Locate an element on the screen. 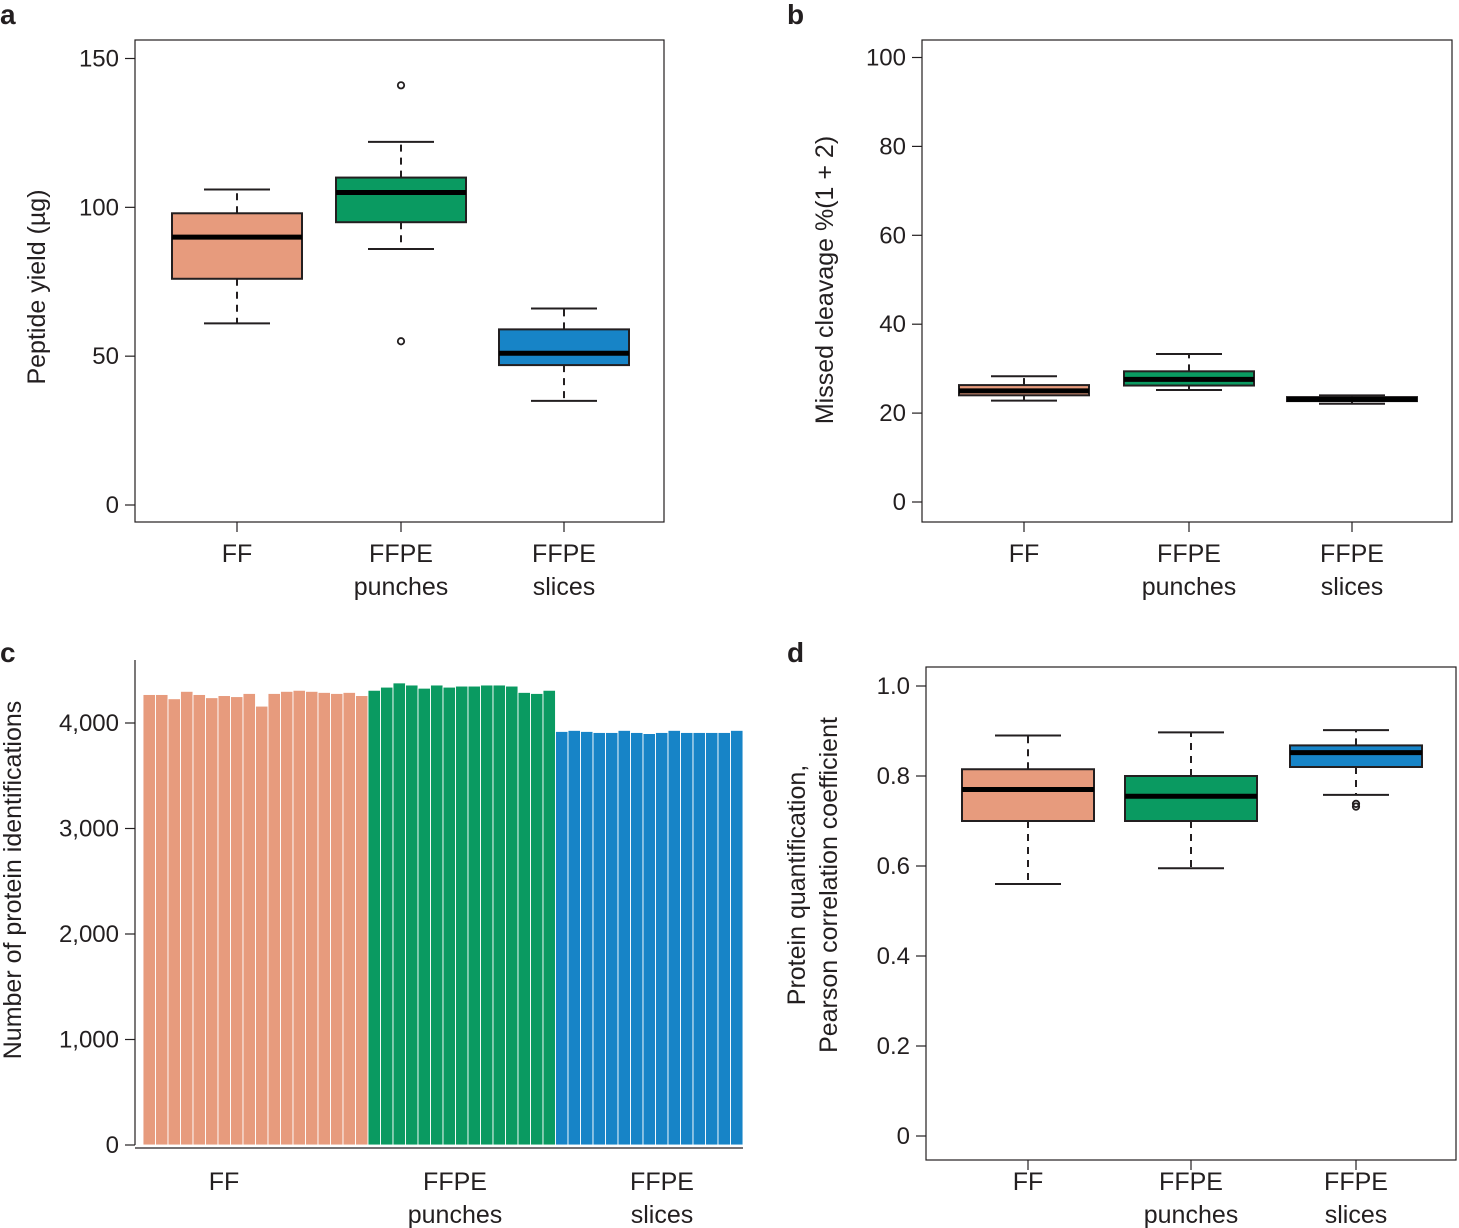  panel-label-c: c is located at coordinates (8, 652).